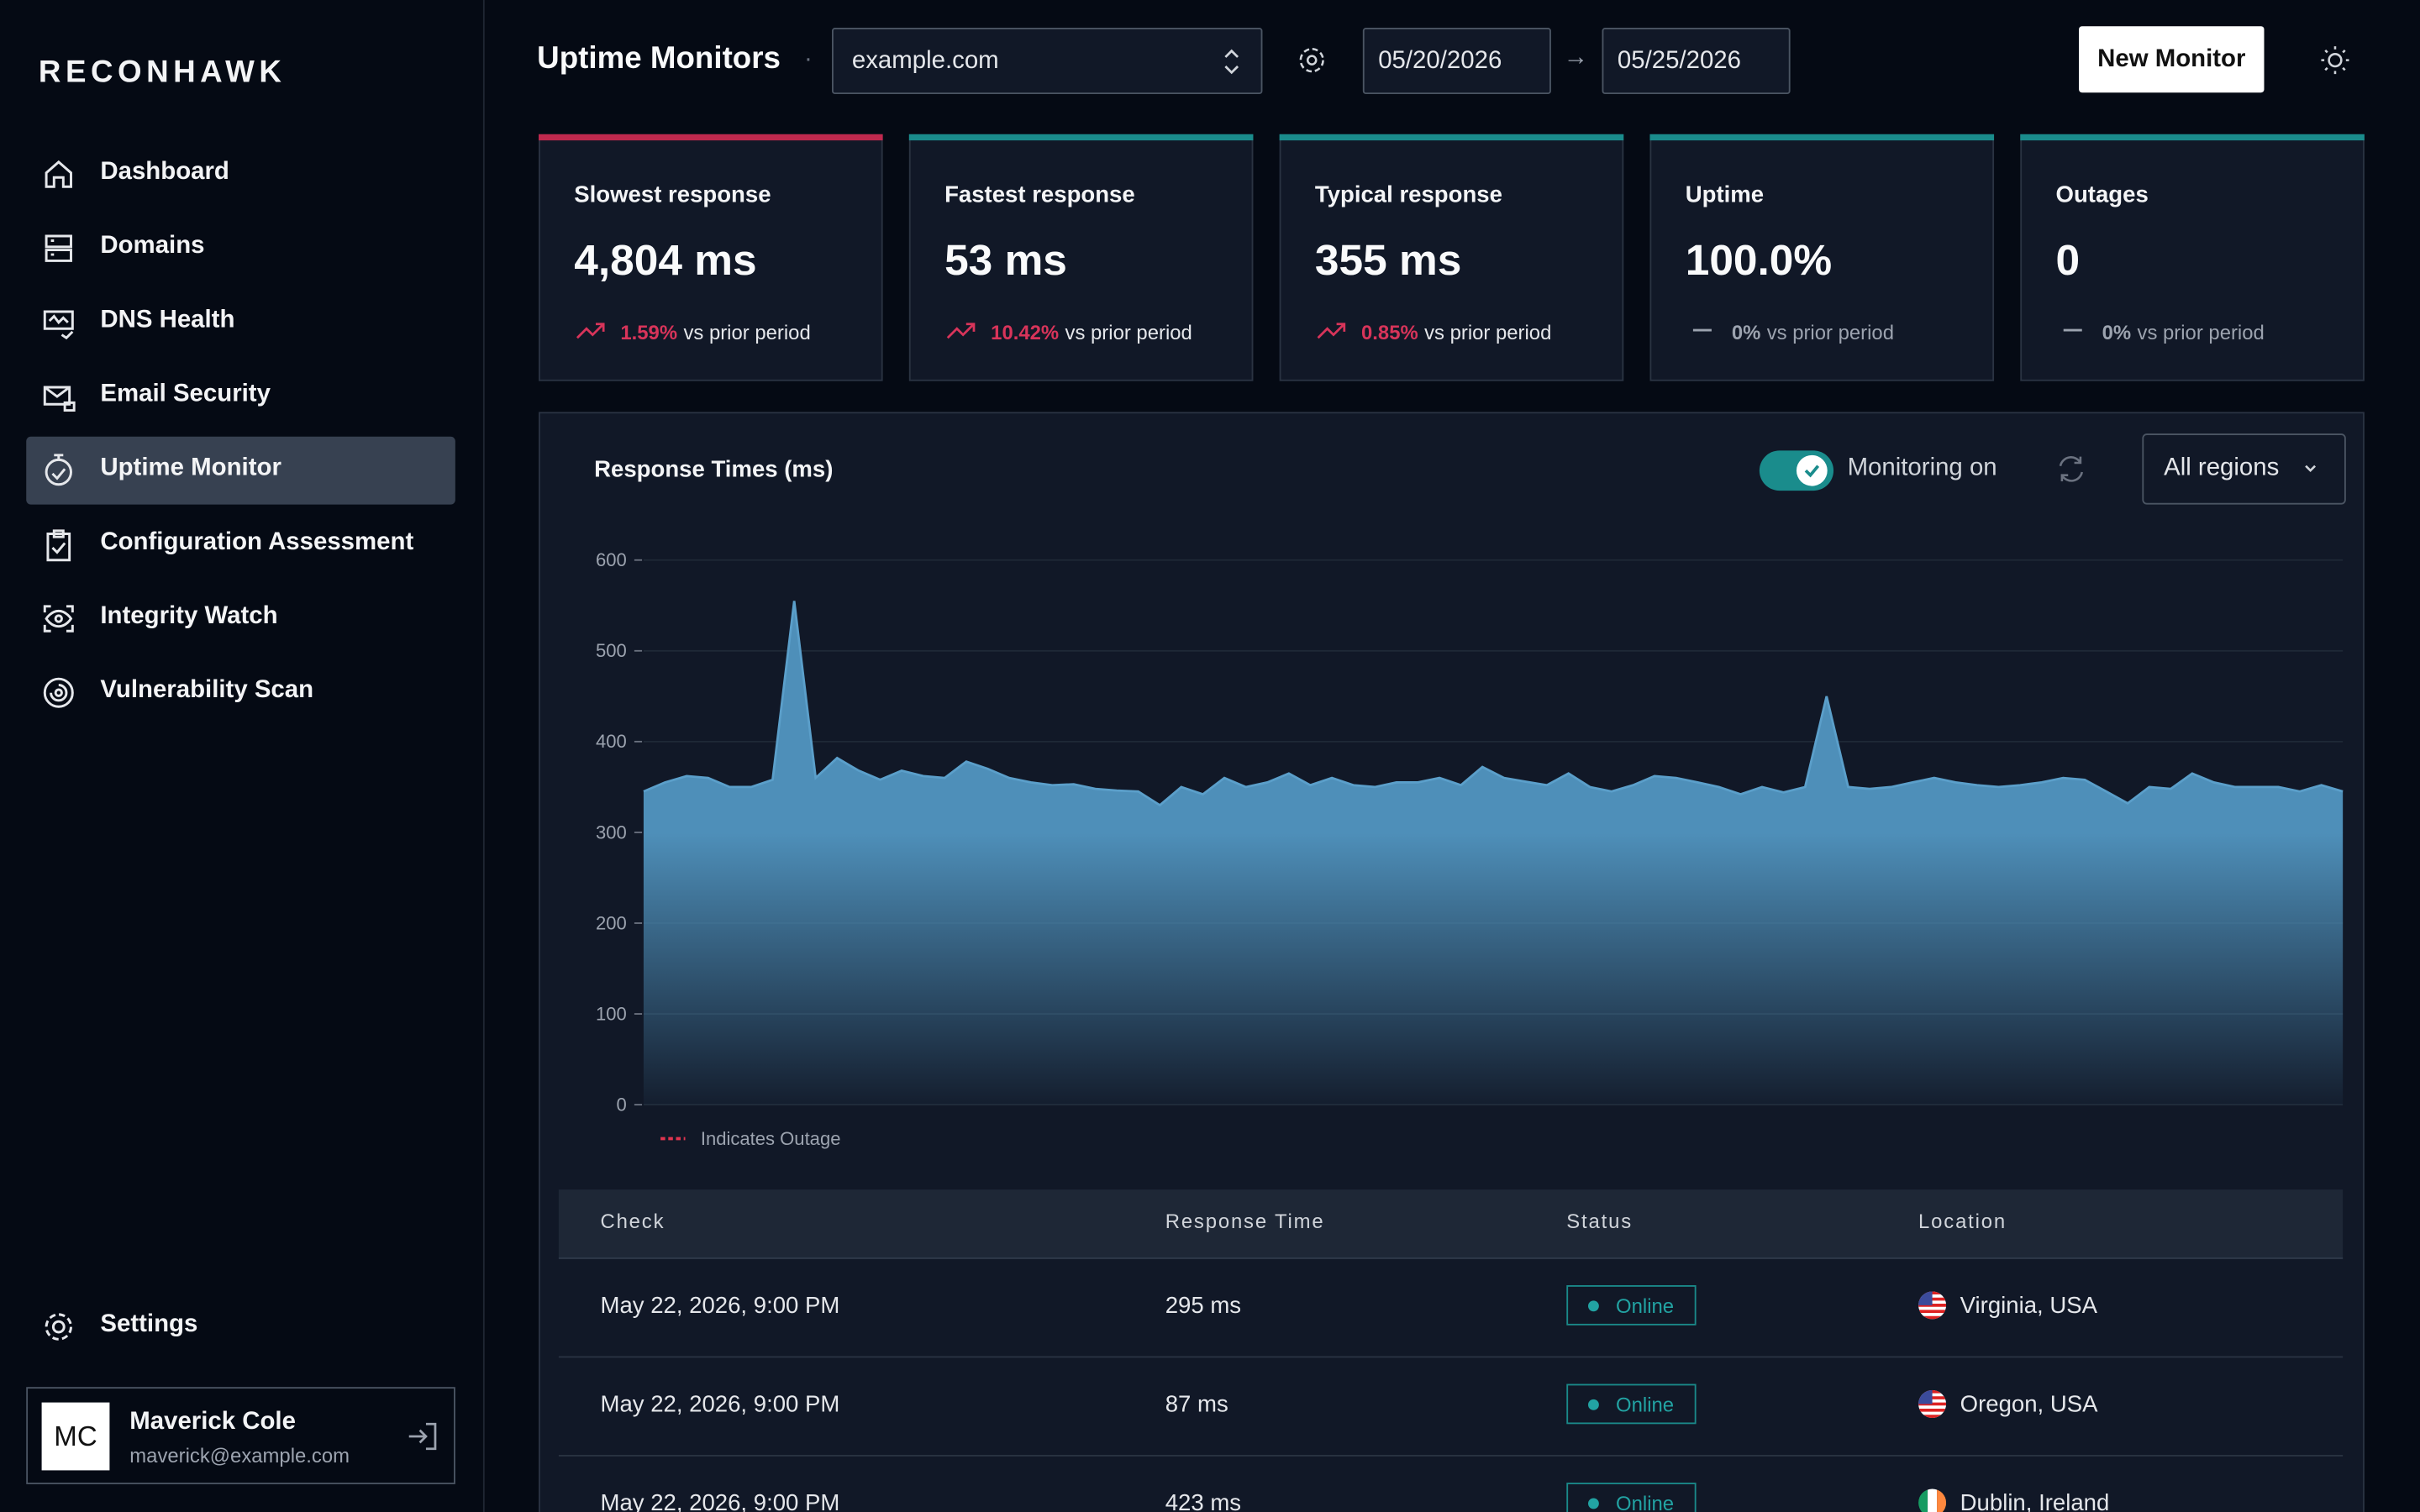  I want to click on settings-button, so click(1313, 60).